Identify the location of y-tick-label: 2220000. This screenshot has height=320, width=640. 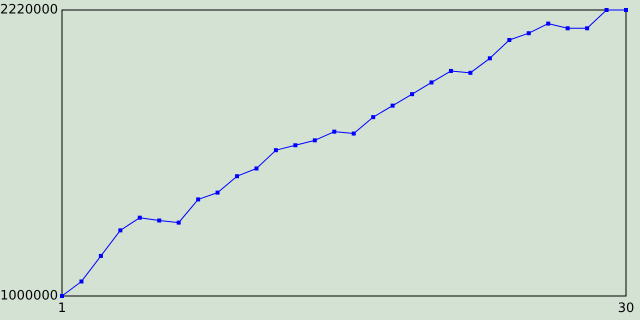
(29, 10).